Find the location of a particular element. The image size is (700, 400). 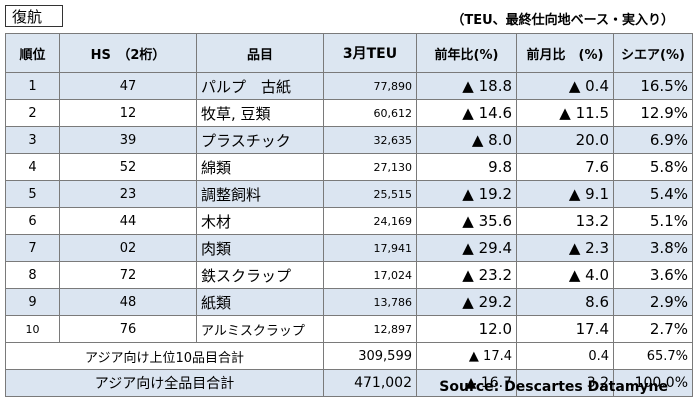

table-row: 2 12 牧草, 豆類 60,612 ▲ 14.6 ▲ 11.5 12.9% is located at coordinates (349, 113).